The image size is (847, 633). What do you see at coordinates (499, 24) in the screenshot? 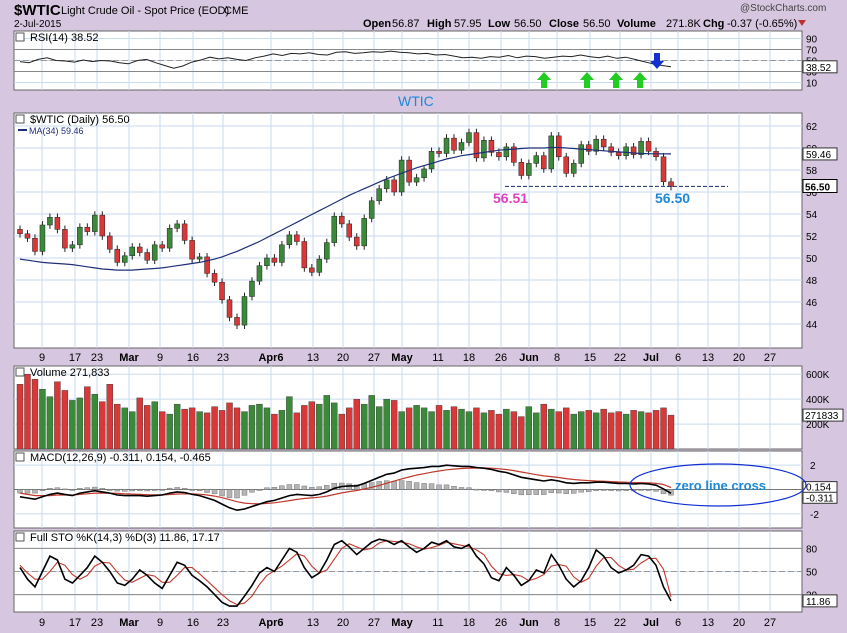
I see `low-label: Low` at bounding box center [499, 24].